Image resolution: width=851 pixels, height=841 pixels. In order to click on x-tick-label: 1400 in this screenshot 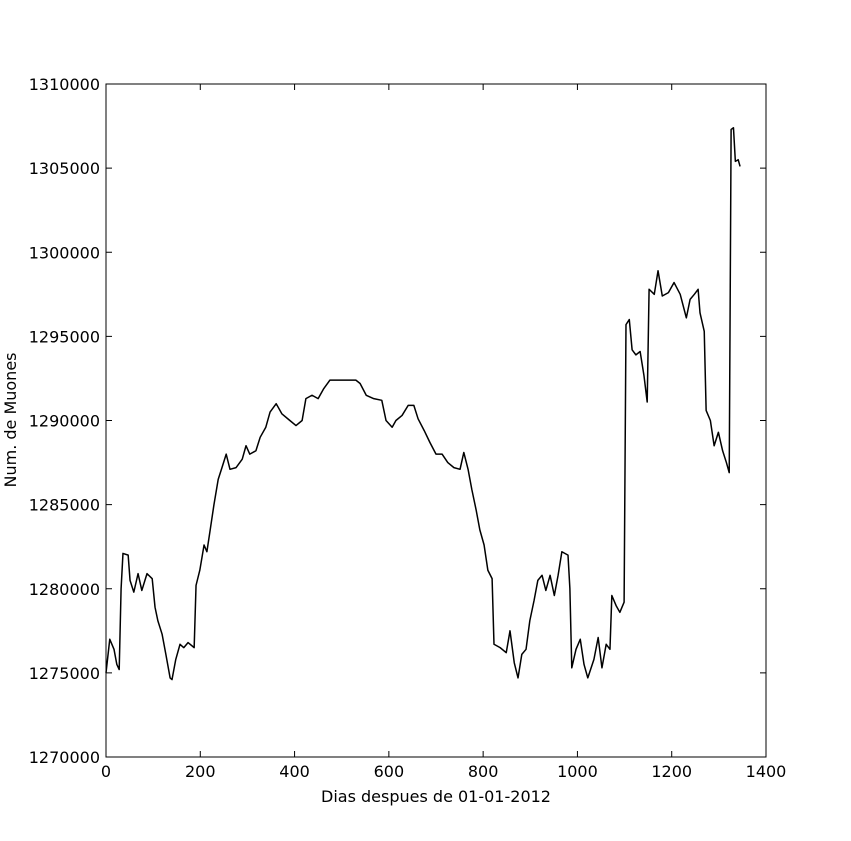, I will do `click(766, 771)`.